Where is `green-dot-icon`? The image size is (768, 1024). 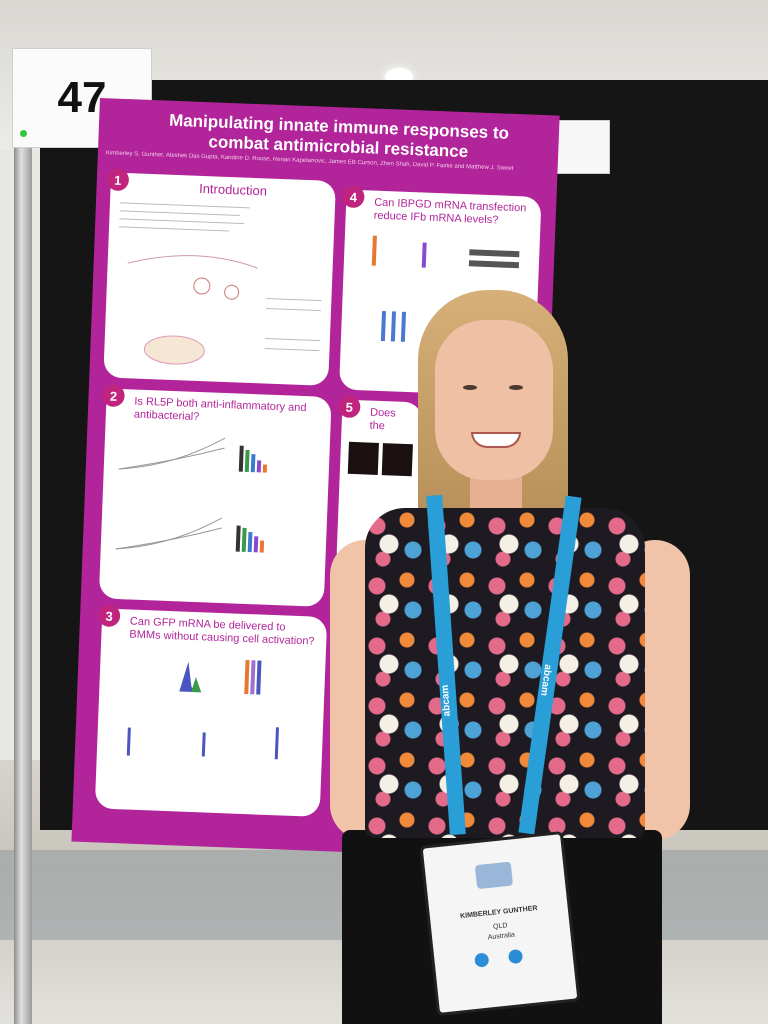
green-dot-icon is located at coordinates (23, 133).